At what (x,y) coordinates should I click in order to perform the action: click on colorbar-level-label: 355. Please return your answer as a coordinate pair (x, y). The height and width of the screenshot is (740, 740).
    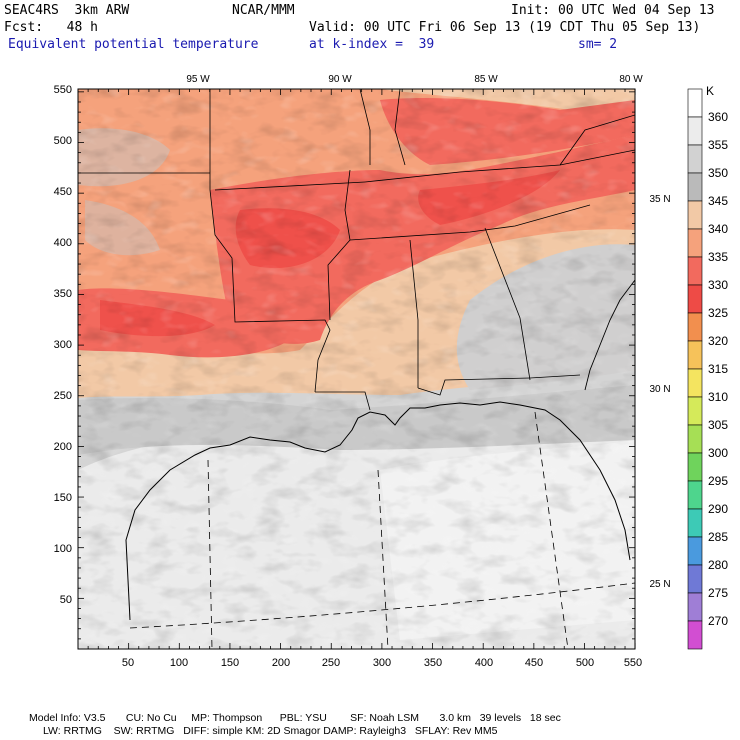
    Looking at the image, I should click on (718, 145).